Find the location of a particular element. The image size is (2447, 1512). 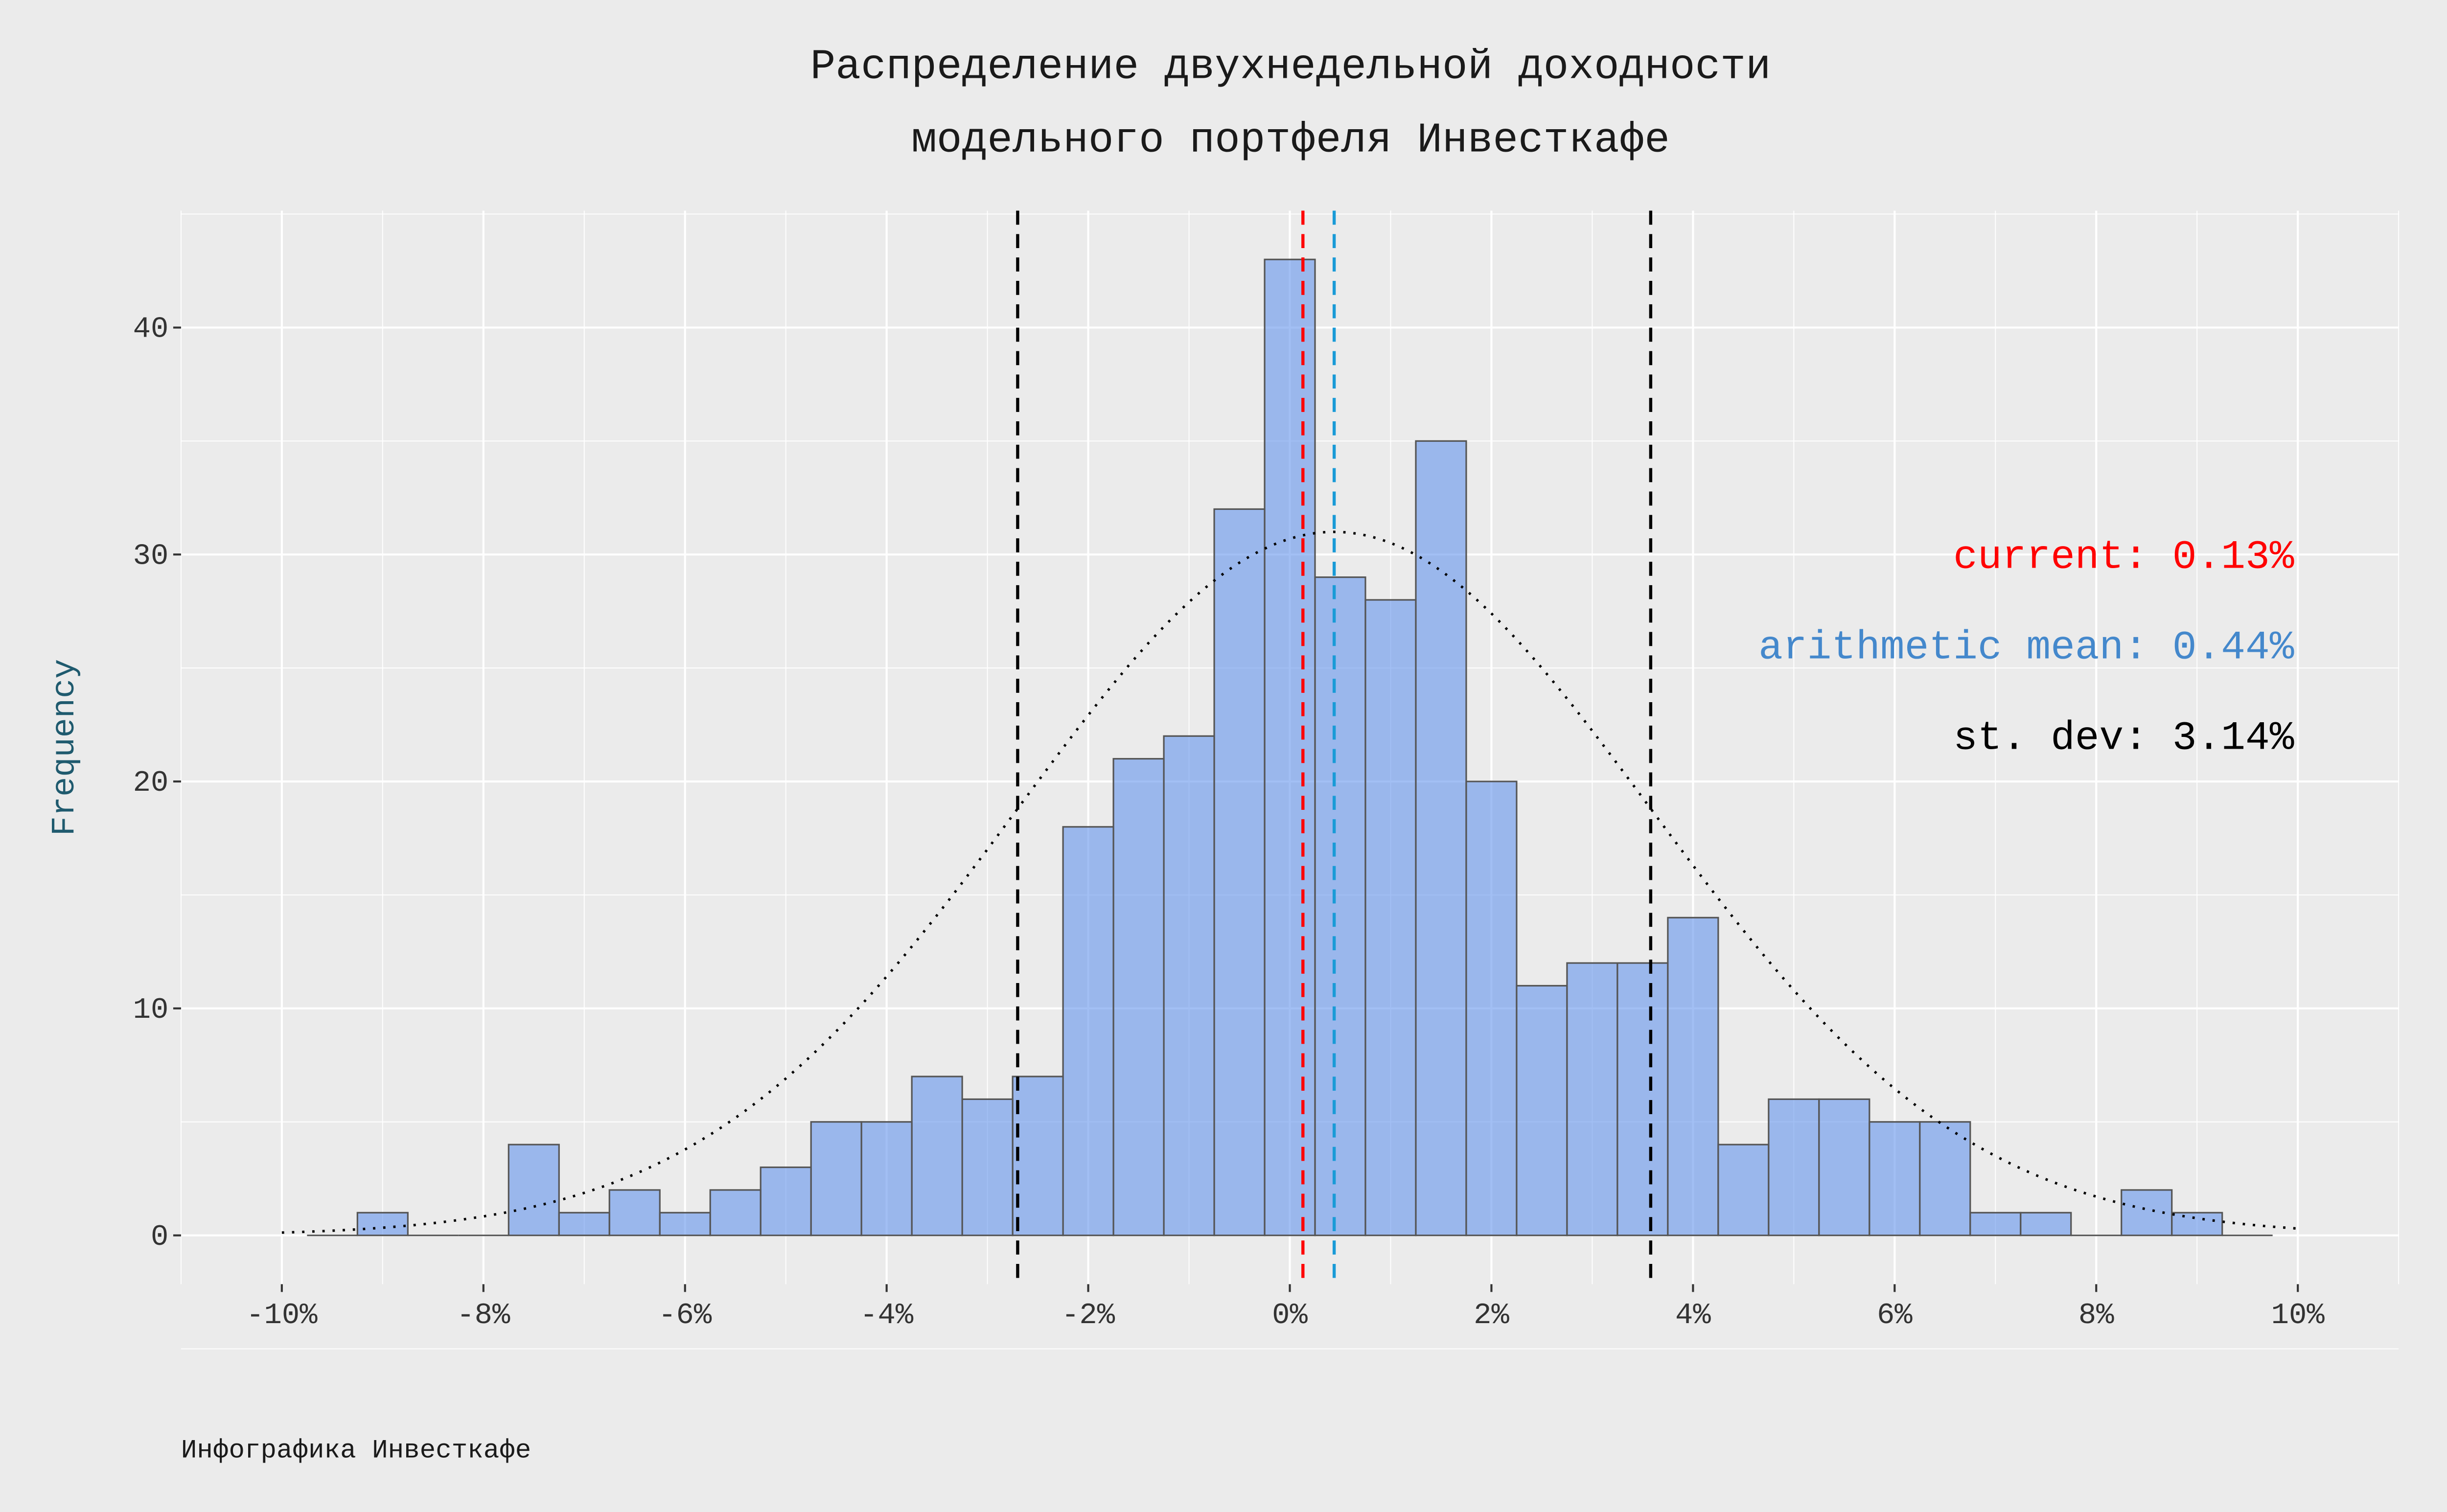

y-axis: 0 10 20 30 40 is located at coordinates (157, 783).